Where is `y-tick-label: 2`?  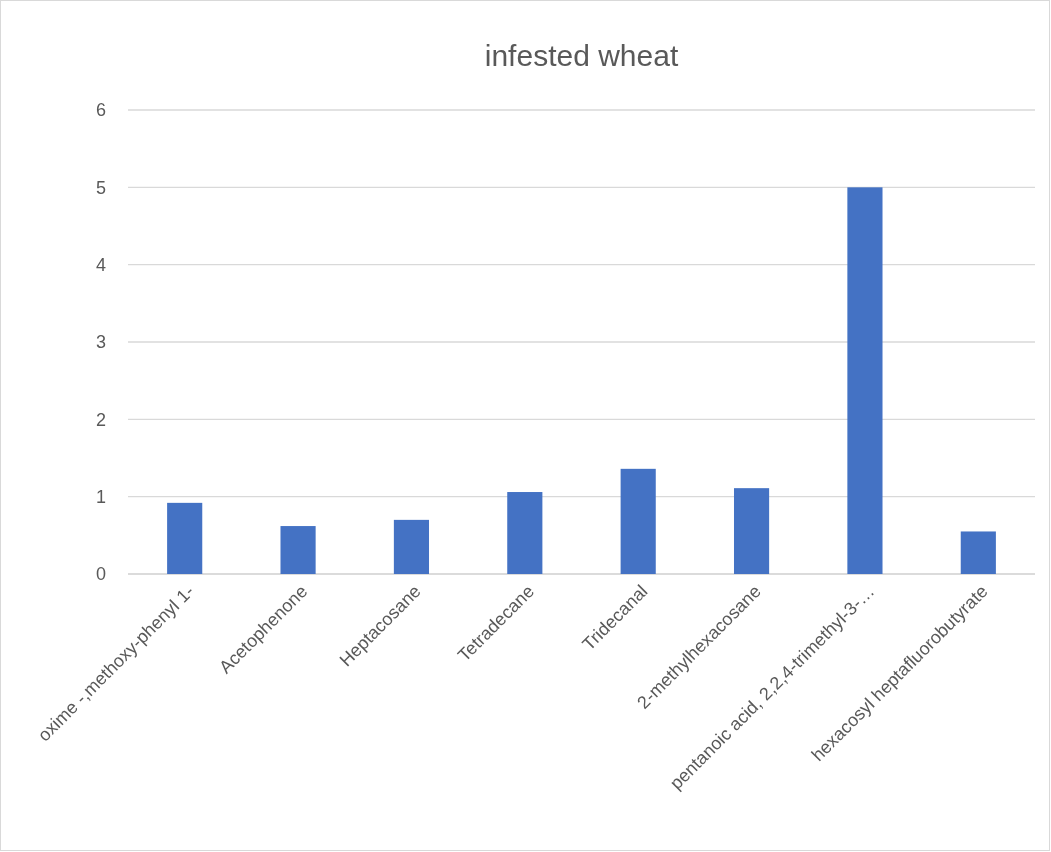 y-tick-label: 2 is located at coordinates (100, 419).